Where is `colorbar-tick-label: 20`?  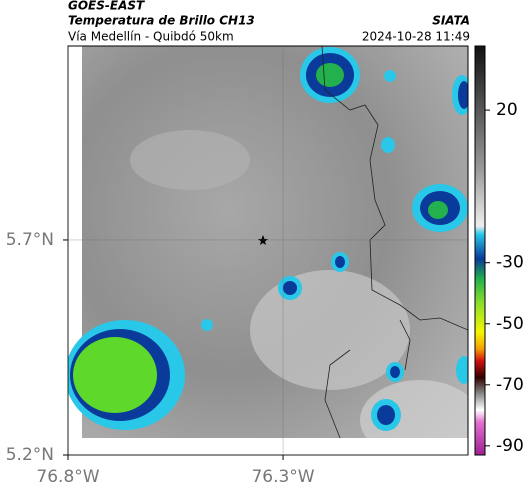
colorbar-tick-label: 20 is located at coordinates (507, 110).